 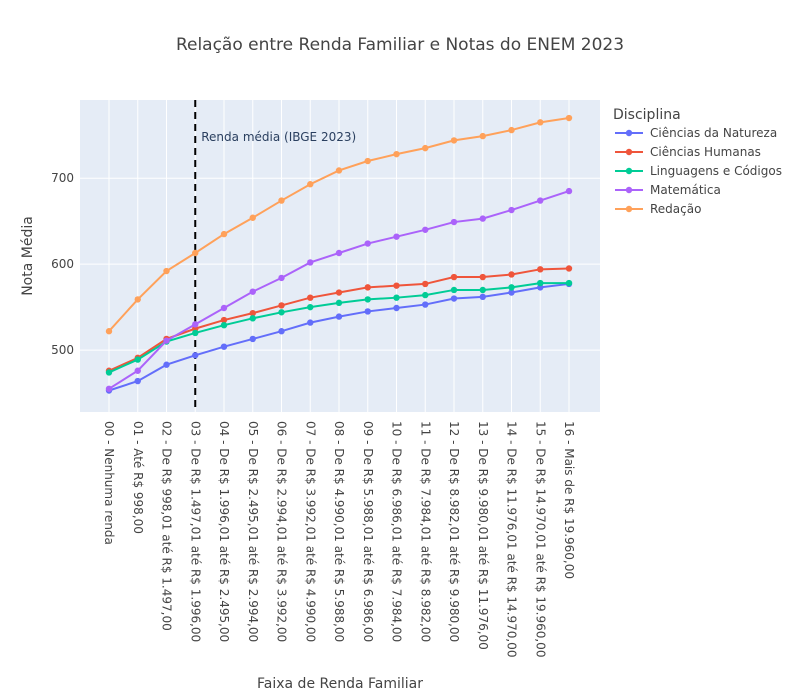 I want to click on x-tick-label: 11 - De R$ 7.984,01 até R$ 8.982,00, so click(x=425, y=531).